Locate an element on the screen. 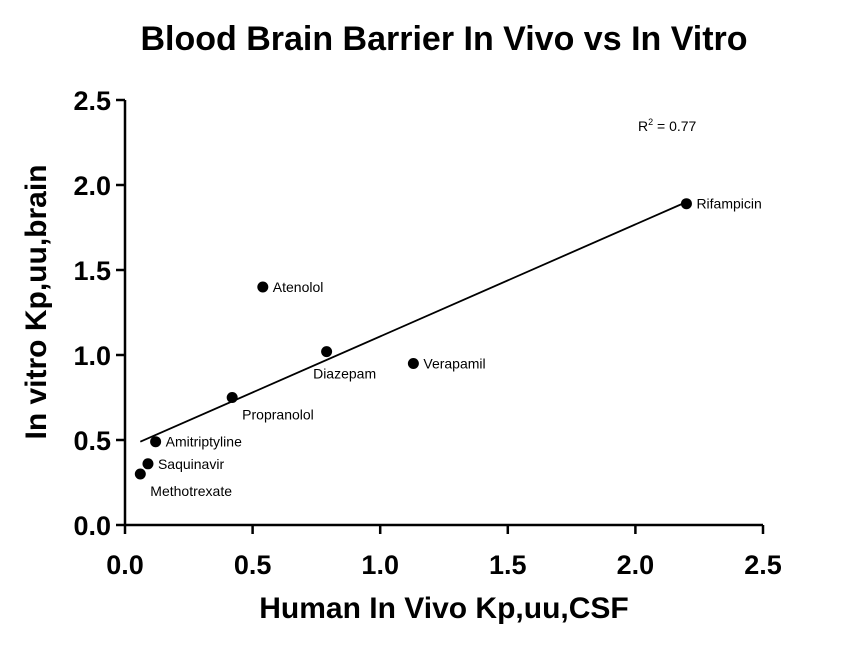  y-axis-title: In vitro Kp,uu,brain is located at coordinates (36, 302).